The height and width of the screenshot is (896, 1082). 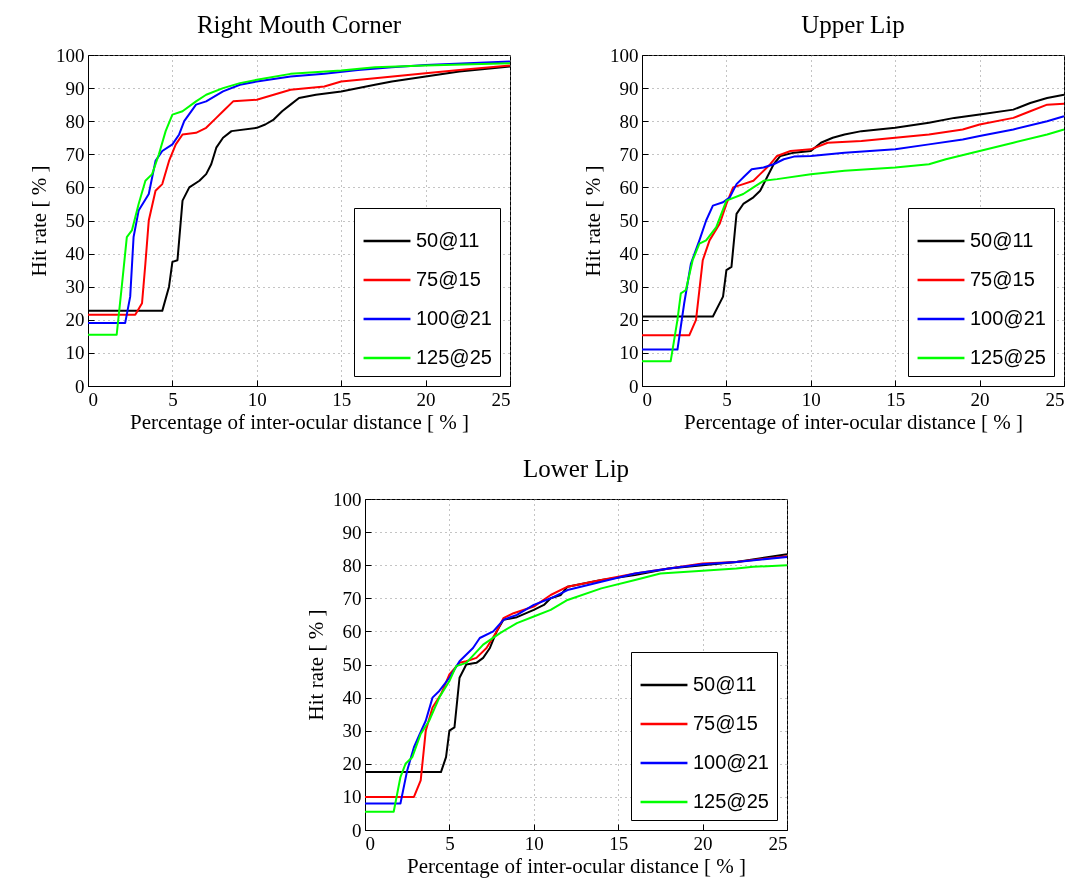 I want to click on chart-title: Right Mouth Corner, so click(x=299, y=24).